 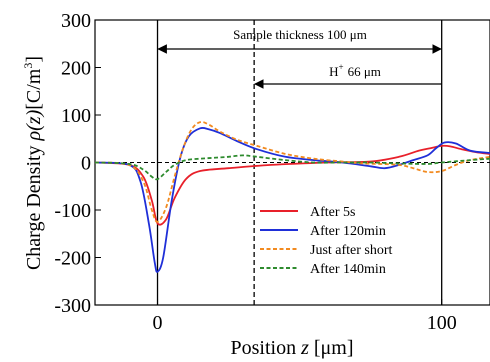 I want to click on y-axis-label: Charge Density ρ(z)[C/m3], so click(x=33, y=163).